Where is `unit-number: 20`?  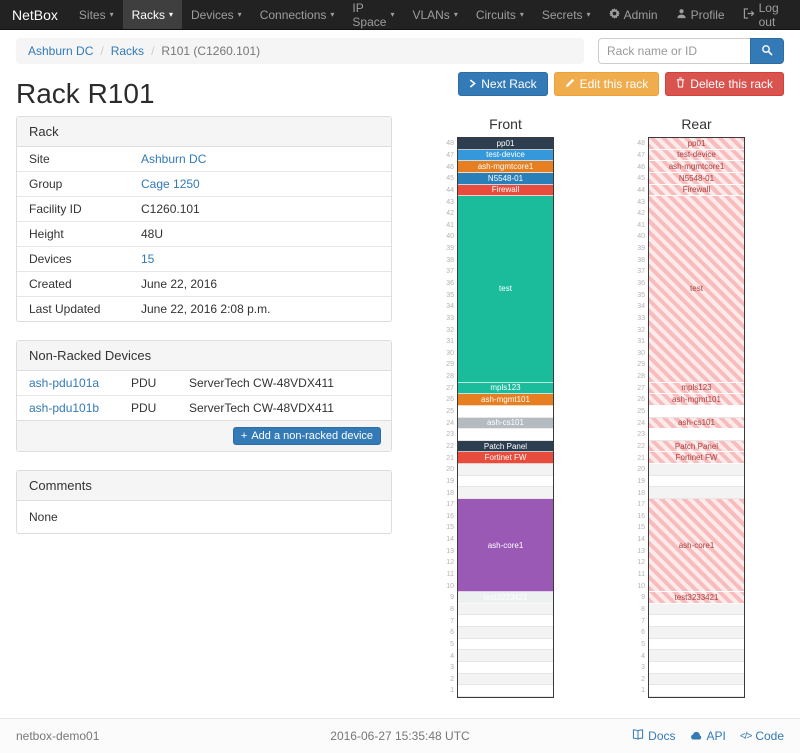 unit-number: 20 is located at coordinates (641, 470).